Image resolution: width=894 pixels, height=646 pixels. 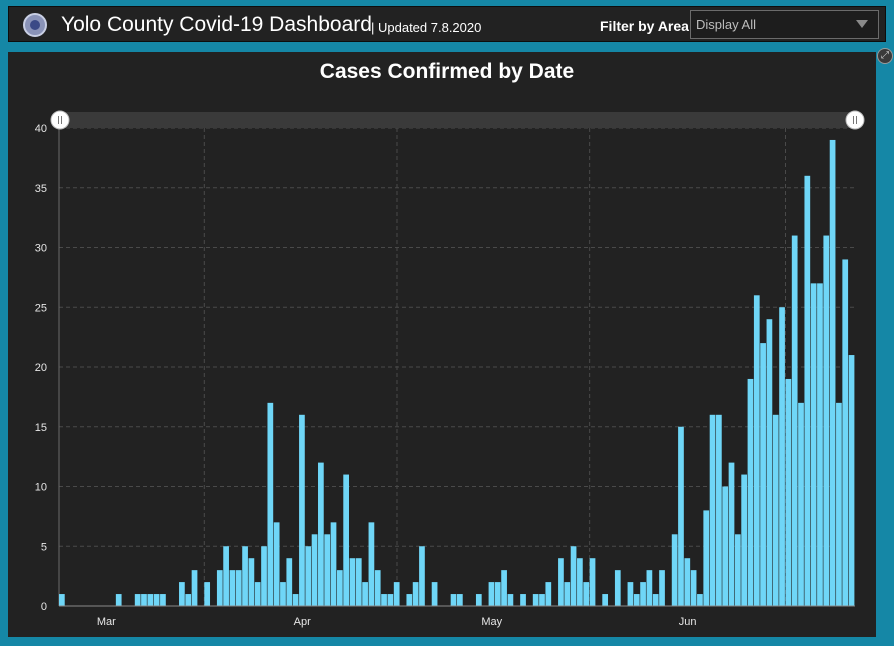 I want to click on expand-icon: ⤢, so click(x=885, y=56).